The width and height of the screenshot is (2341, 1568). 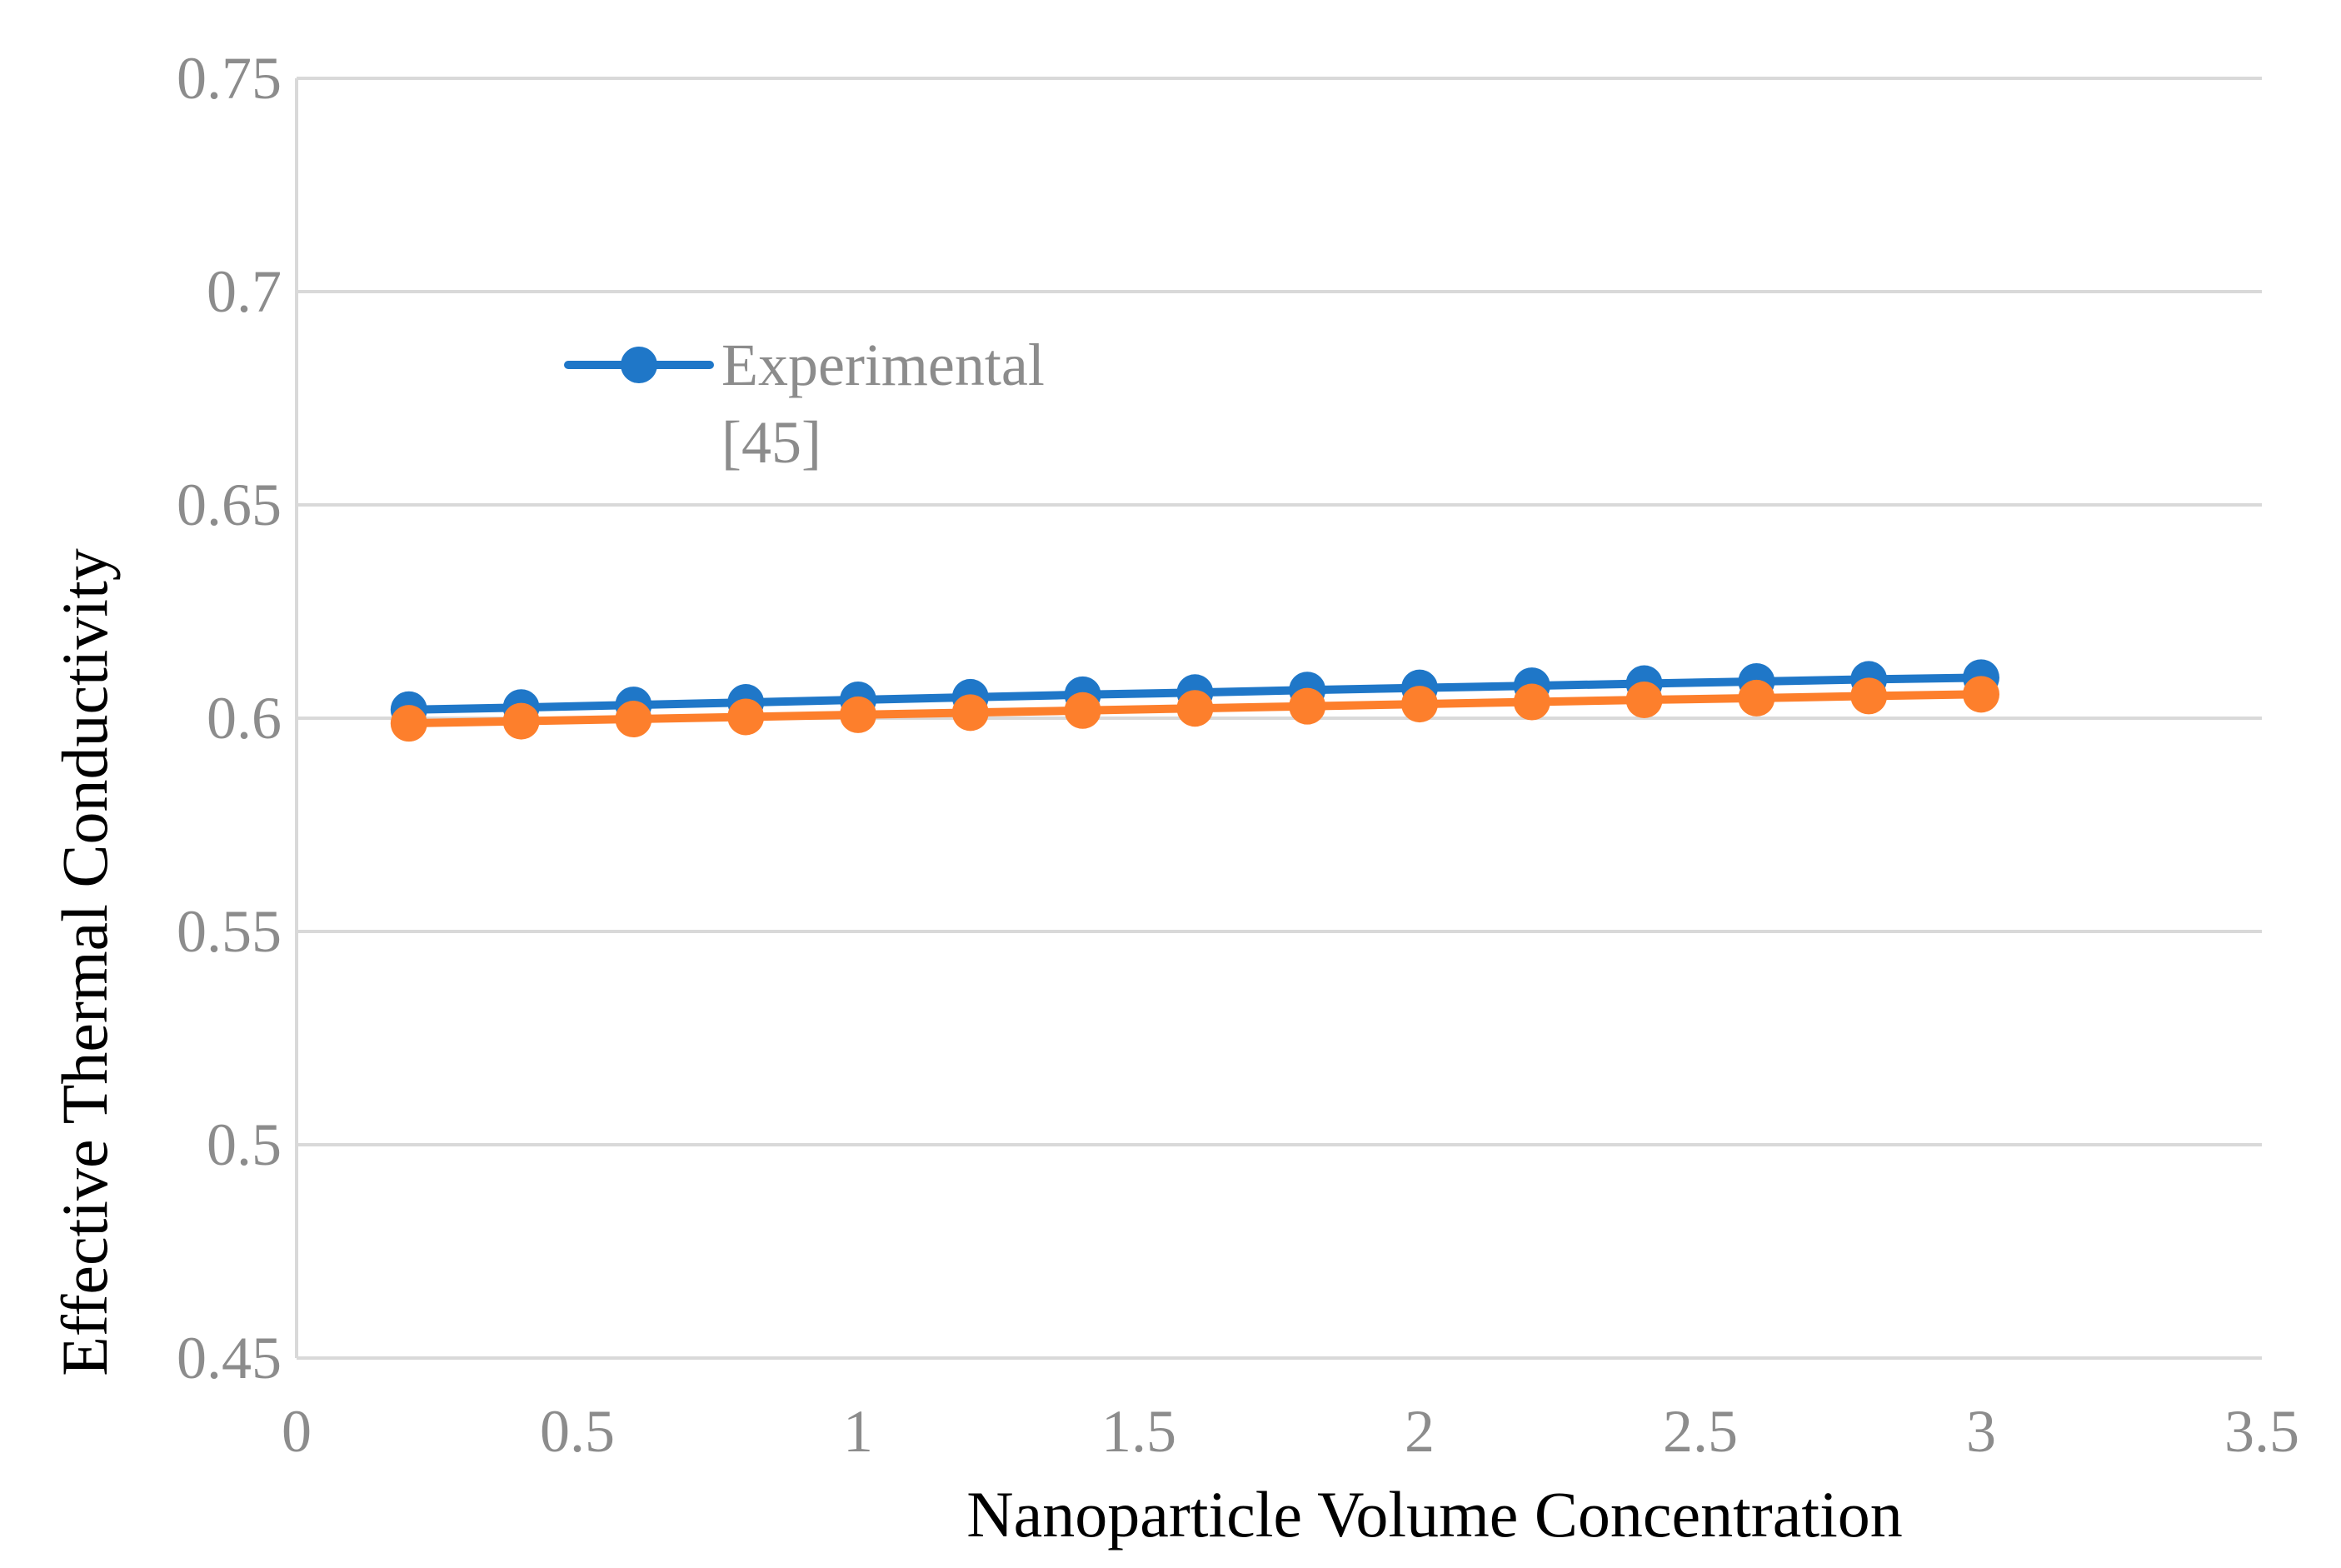 I want to click on x-tick-label: 3.5, so click(x=2261, y=1431).